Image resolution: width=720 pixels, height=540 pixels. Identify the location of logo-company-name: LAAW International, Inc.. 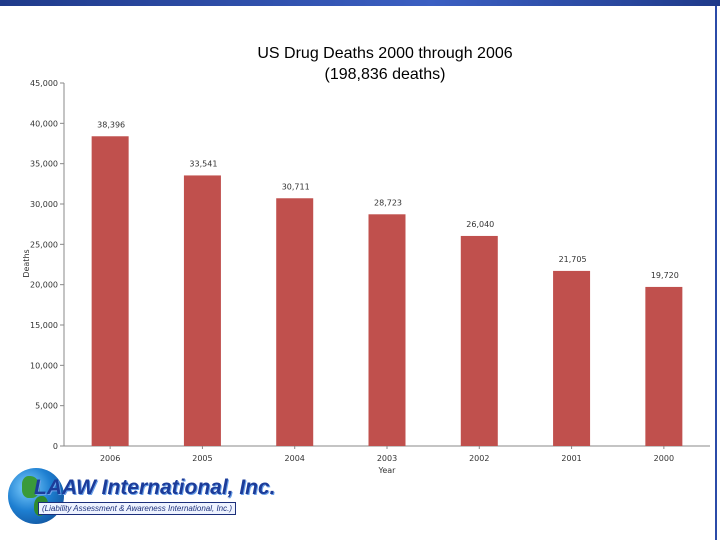
(155, 487).